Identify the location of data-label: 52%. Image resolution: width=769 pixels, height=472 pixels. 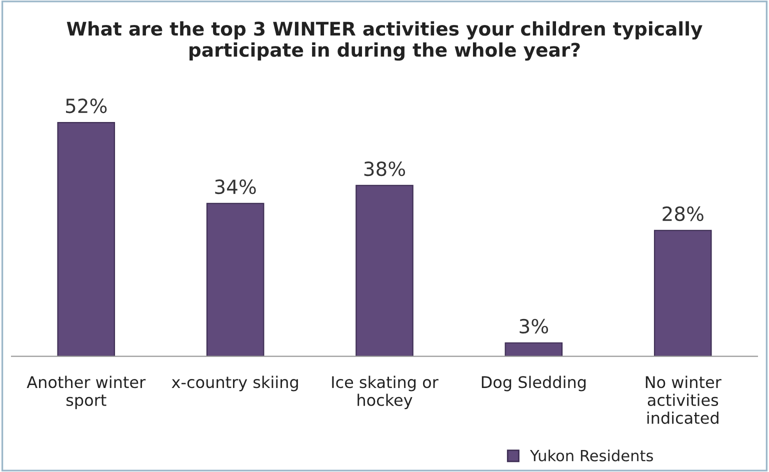
(86, 106).